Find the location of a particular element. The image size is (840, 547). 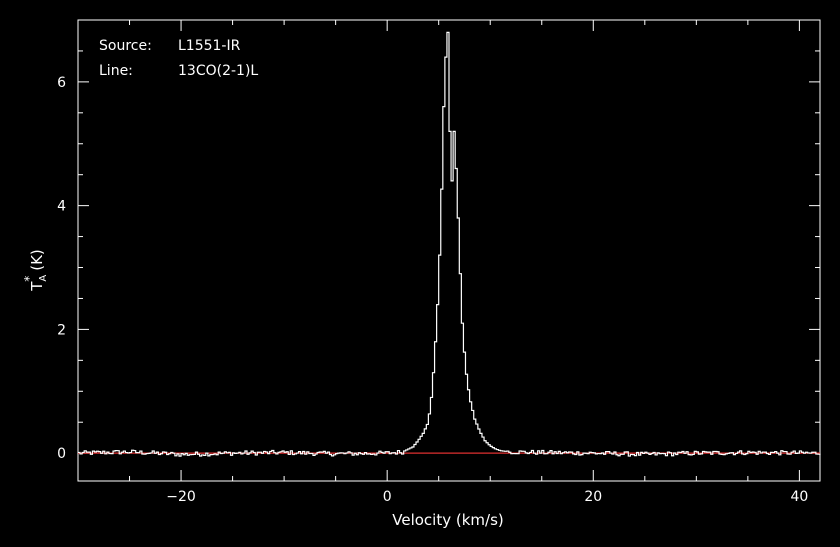

y-tick-label: 4 is located at coordinates (61, 207).